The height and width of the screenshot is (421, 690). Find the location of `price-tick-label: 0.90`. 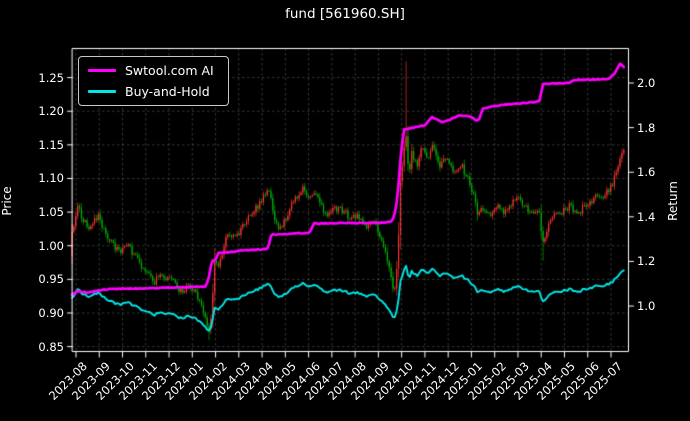

price-tick-label: 0.90 is located at coordinates (51, 312).